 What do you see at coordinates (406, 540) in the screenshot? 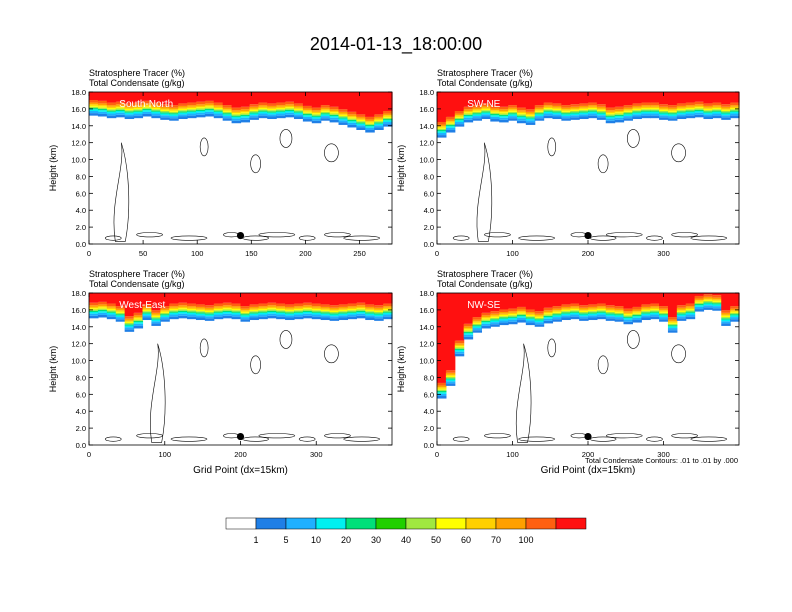
I see `colorbar-label: 40` at bounding box center [406, 540].